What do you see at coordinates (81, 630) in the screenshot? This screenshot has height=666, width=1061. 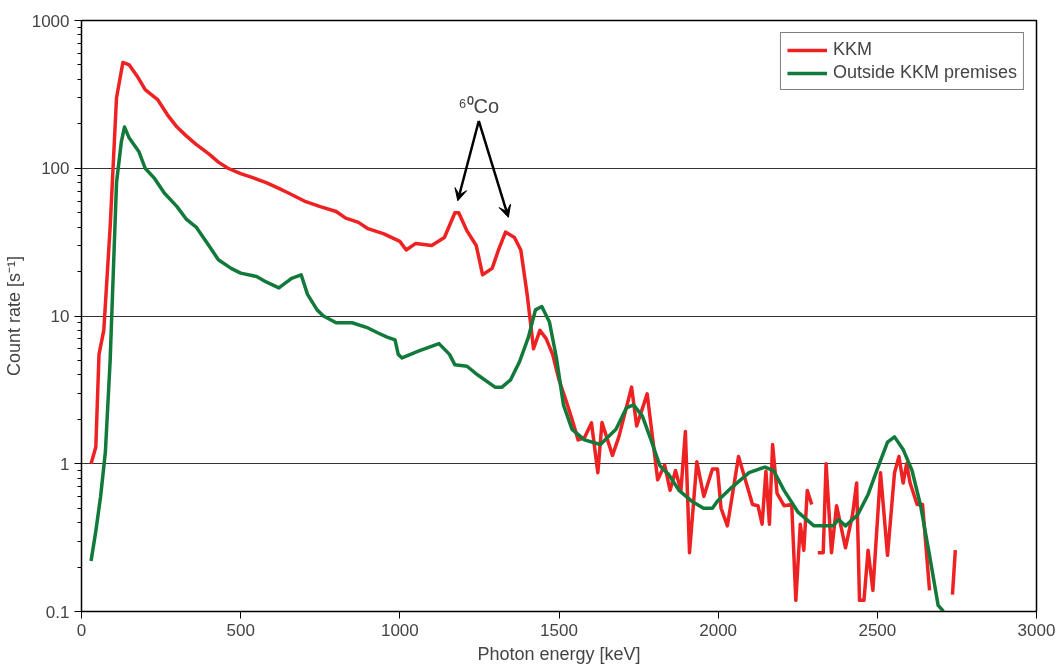 I see `x-tick-label: 0` at bounding box center [81, 630].